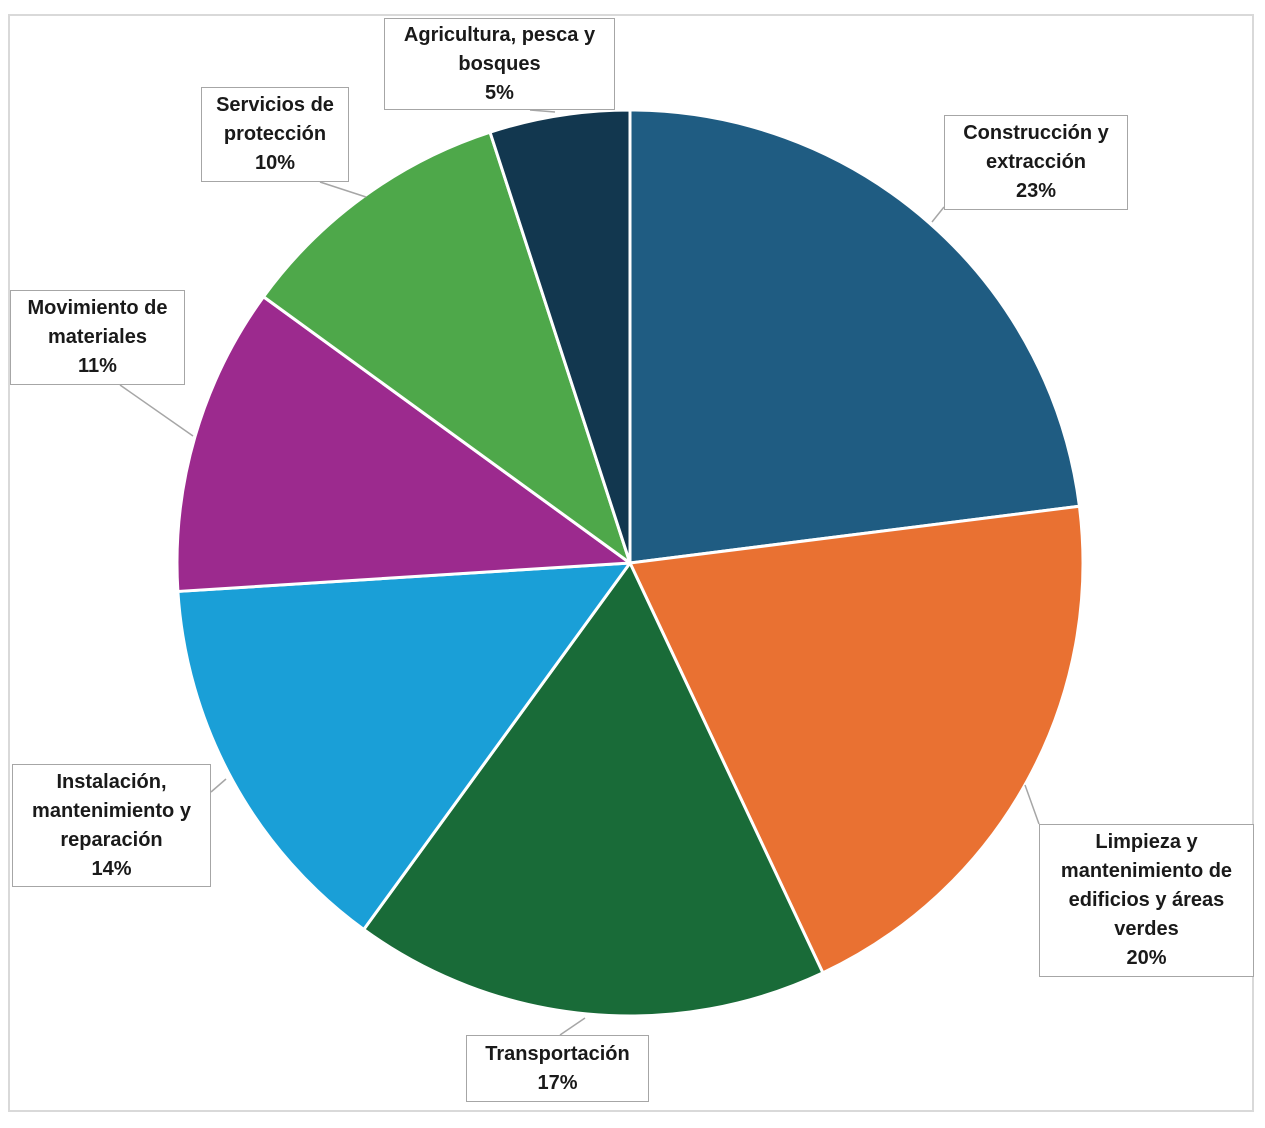  I want to click on slice-percent: 5%, so click(499, 92).